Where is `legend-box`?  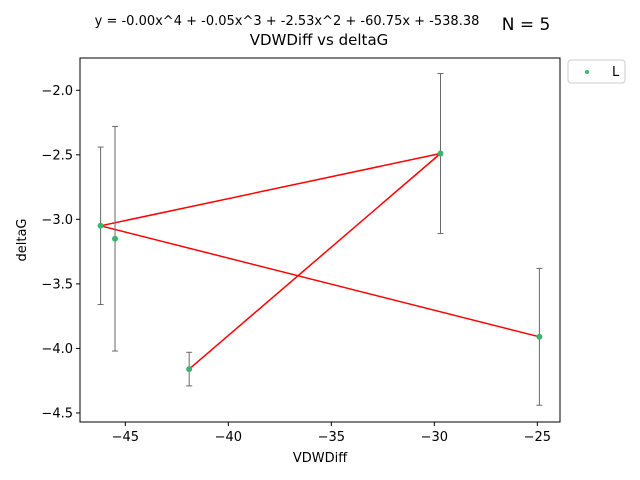
legend-box is located at coordinates (596, 71).